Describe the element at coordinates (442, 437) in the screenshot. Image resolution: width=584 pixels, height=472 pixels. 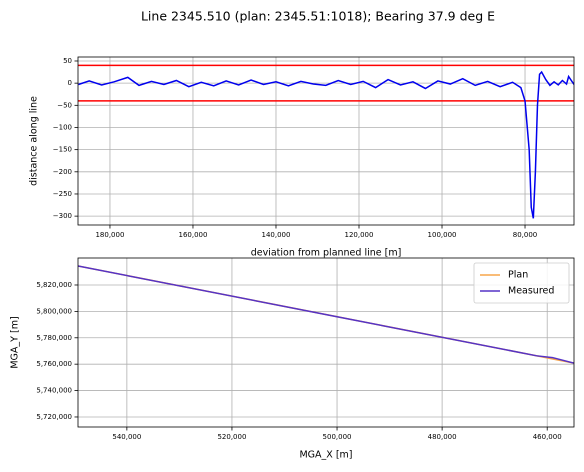
I see `x-tick-label: 480,000` at that location.